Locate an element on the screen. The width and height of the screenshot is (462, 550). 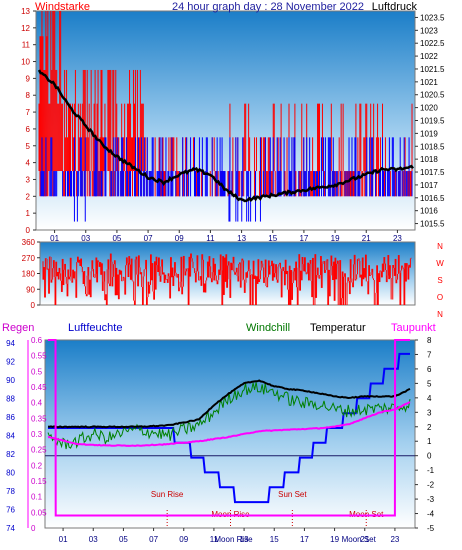
chart-title: 24 hour graph day : 28 November 2022 is located at coordinates (268, 7).